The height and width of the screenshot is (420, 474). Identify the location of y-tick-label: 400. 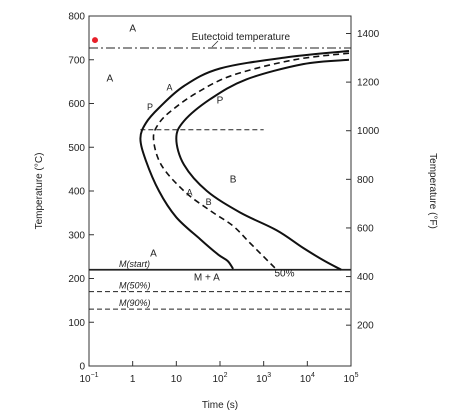
(76, 192).